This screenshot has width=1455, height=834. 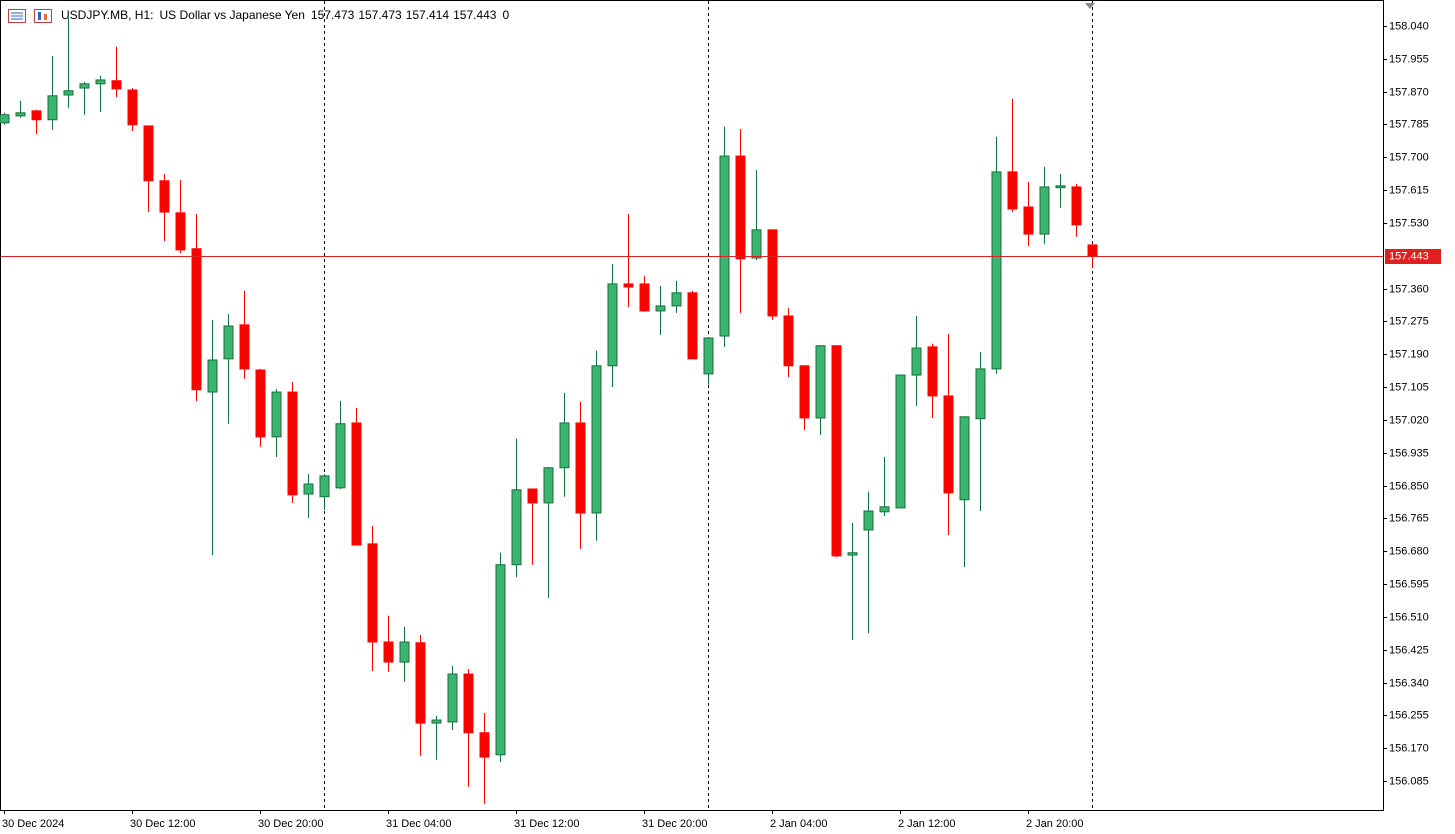 What do you see at coordinates (1409, 486) in the screenshot?
I see `y-tick-label: 156.850` at bounding box center [1409, 486].